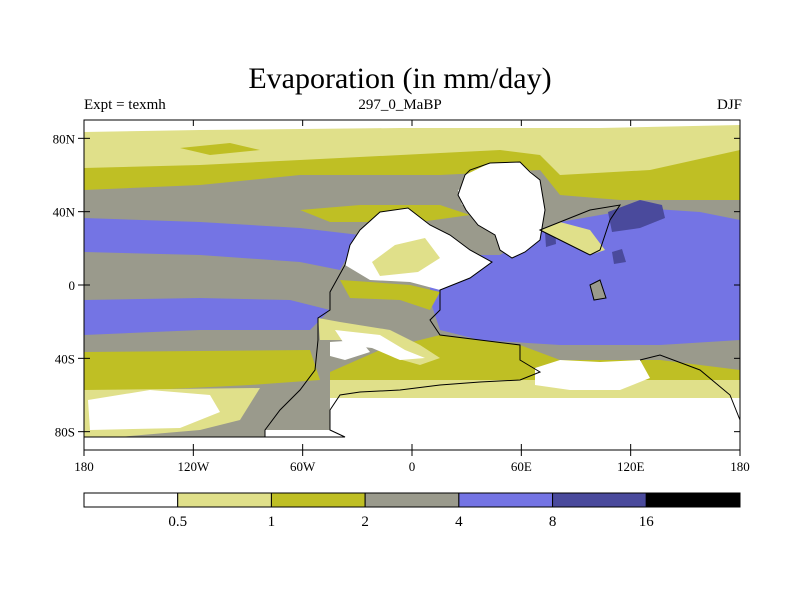  I want to click on lat-tick-label-3: 40S, so click(65, 358).